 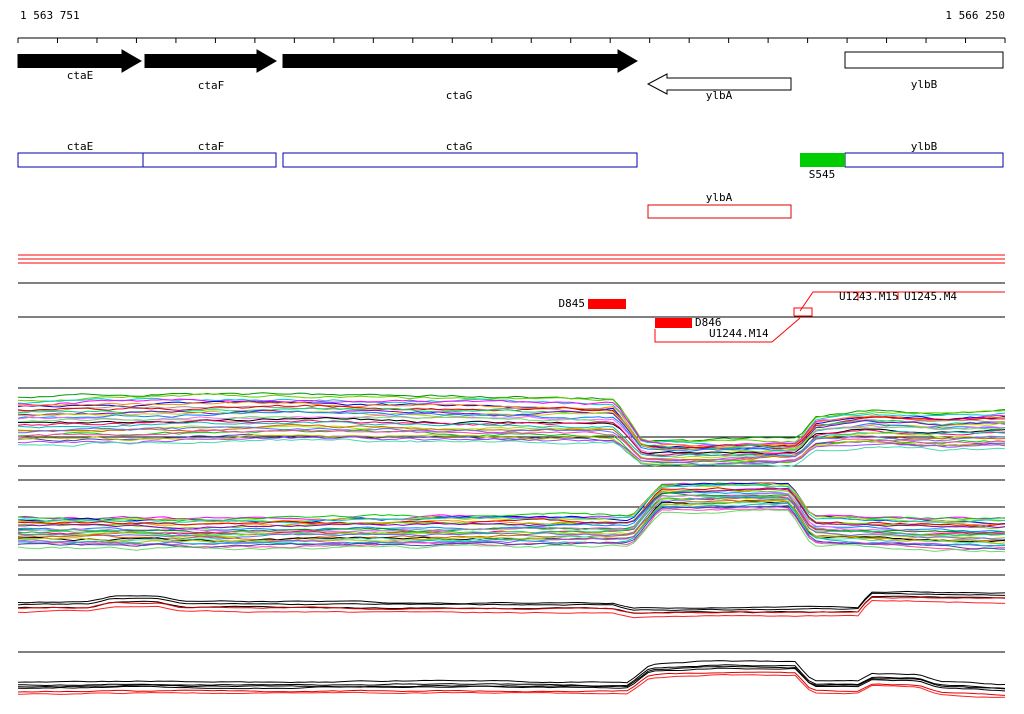 I want to click on gene-glyph-ylbA, so click(x=719, y=84).